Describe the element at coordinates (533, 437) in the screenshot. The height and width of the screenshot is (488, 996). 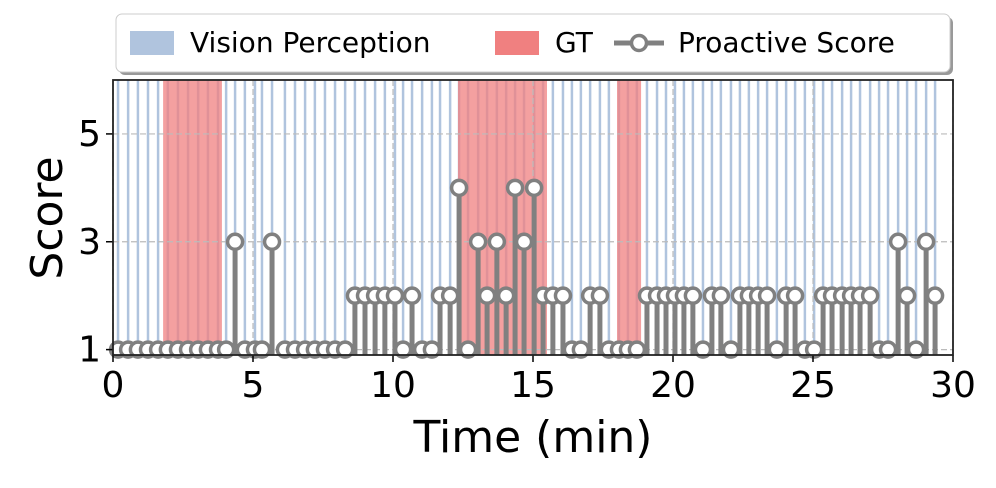
I see `x-axis-label: Time (min)` at that location.